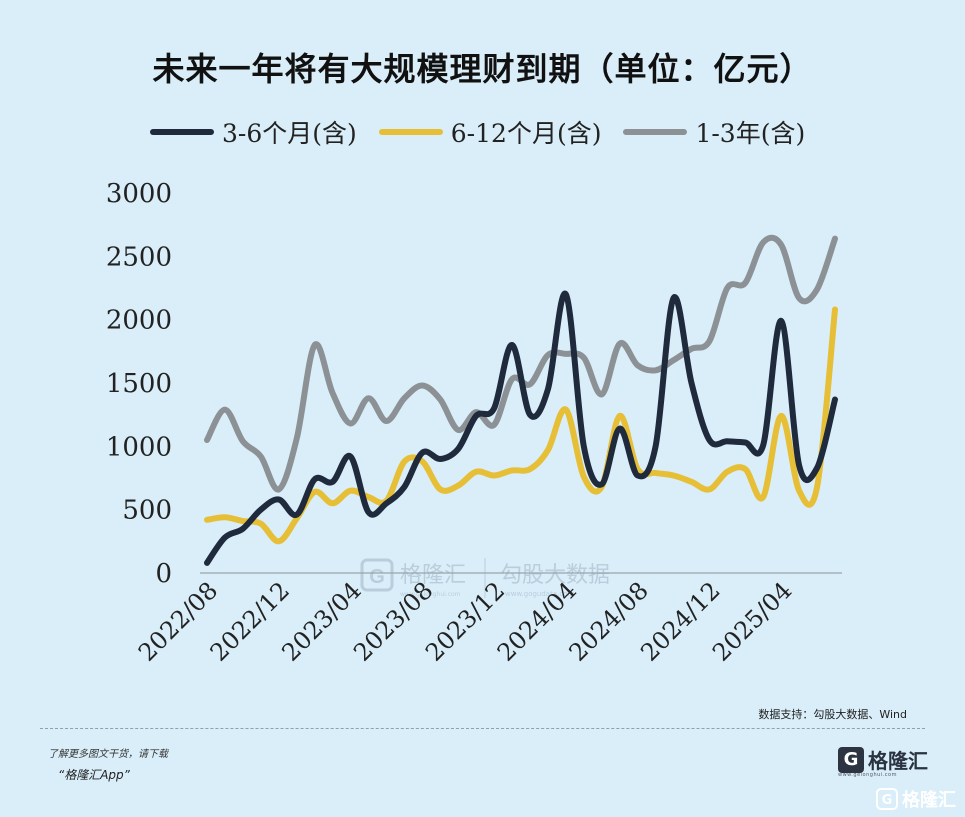 Image resolution: width=965 pixels, height=817 pixels. Describe the element at coordinates (887, 799) in the screenshot. I see `corner-g-icon: G` at that location.